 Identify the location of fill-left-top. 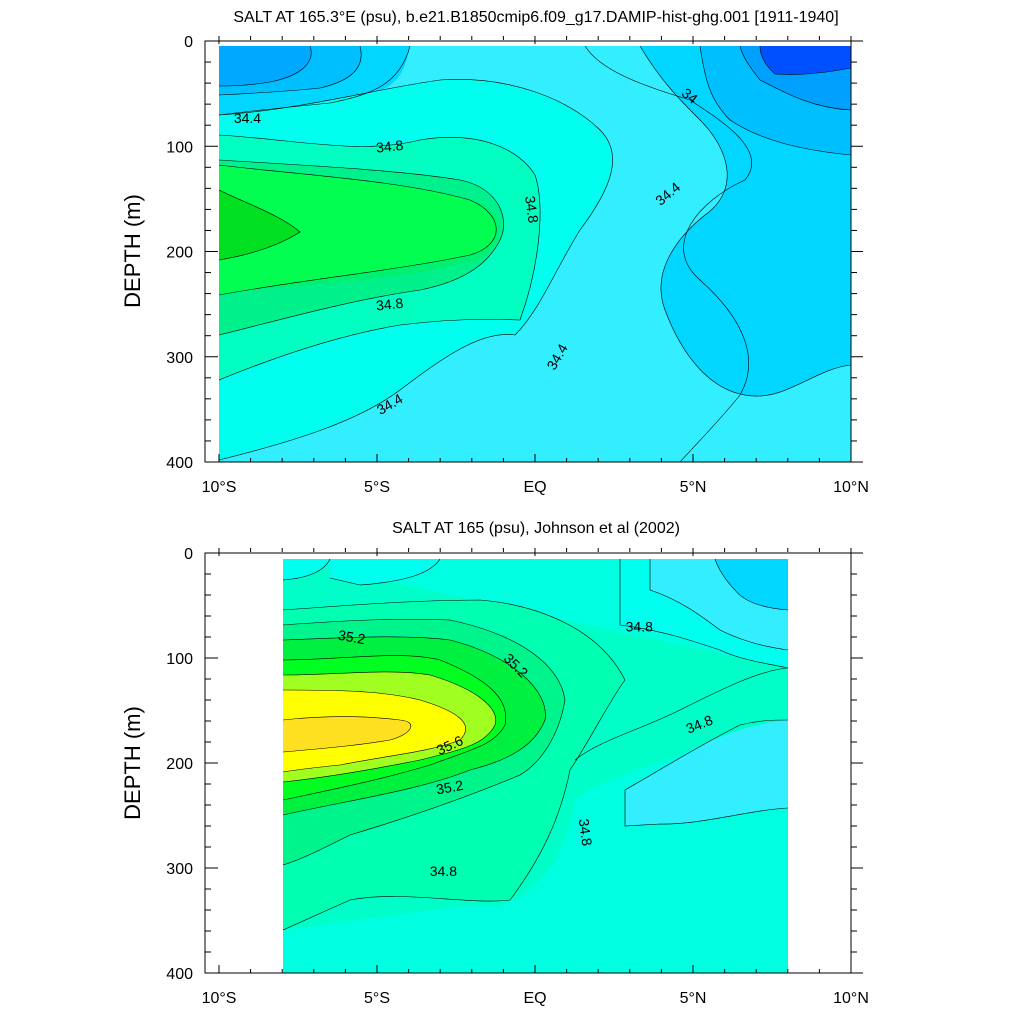
(306, 569).